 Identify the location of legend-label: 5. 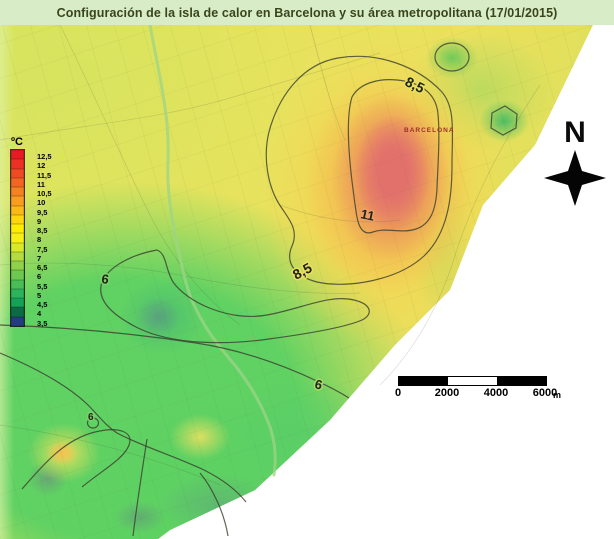
(39, 295).